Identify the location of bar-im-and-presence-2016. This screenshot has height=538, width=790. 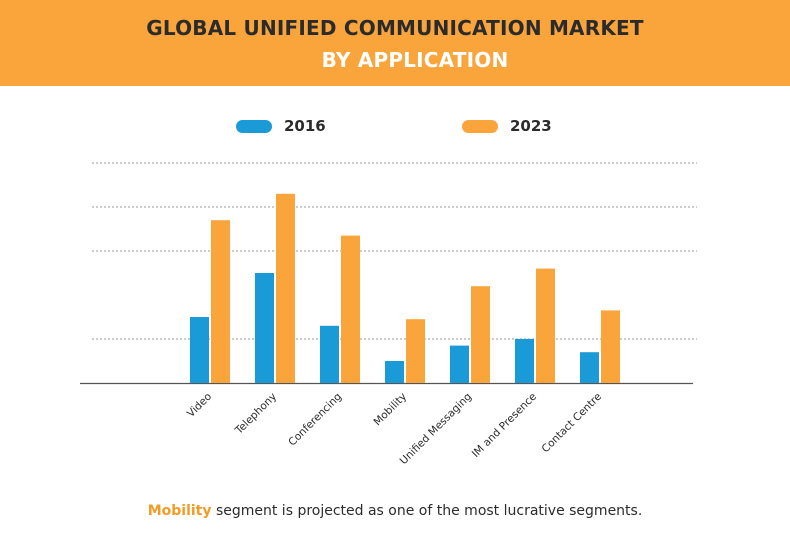
(524, 361).